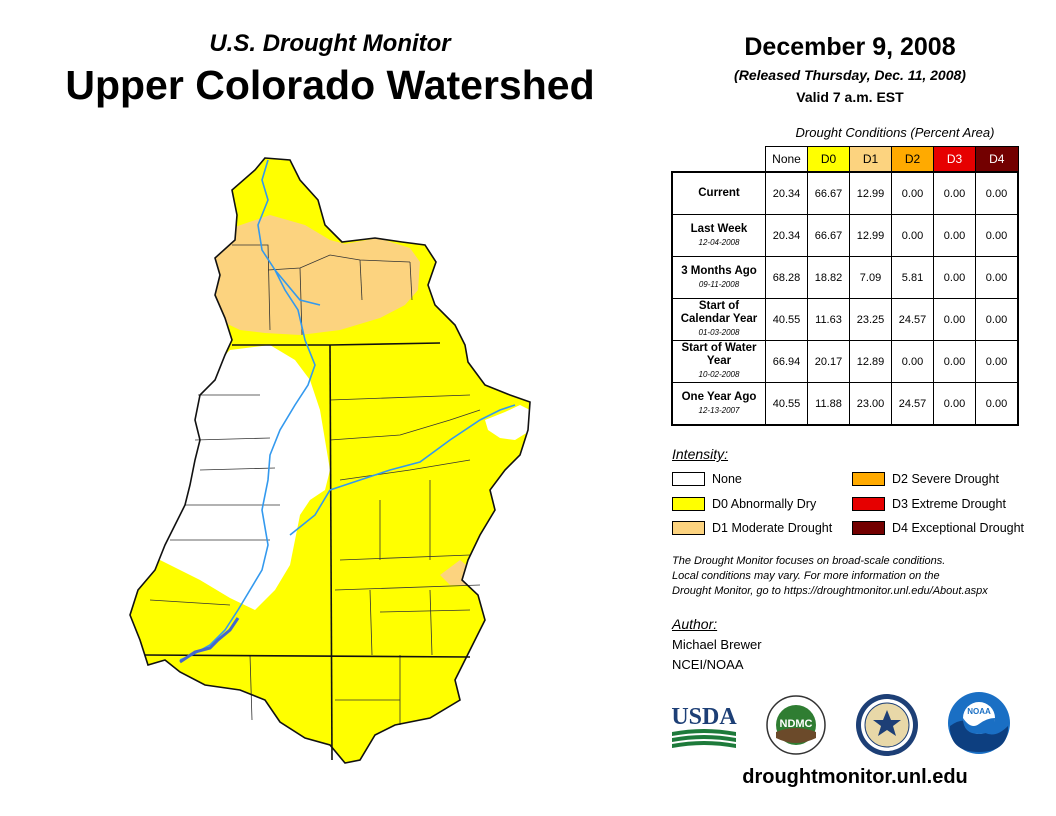  What do you see at coordinates (719, 374) in the screenshot?
I see `row-date: 10-02-2008` at bounding box center [719, 374].